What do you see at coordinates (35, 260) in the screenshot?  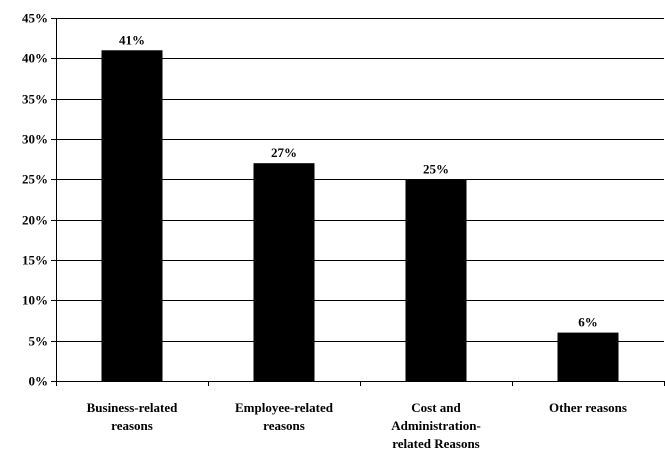 I see `y-tick-label: 15%` at bounding box center [35, 260].